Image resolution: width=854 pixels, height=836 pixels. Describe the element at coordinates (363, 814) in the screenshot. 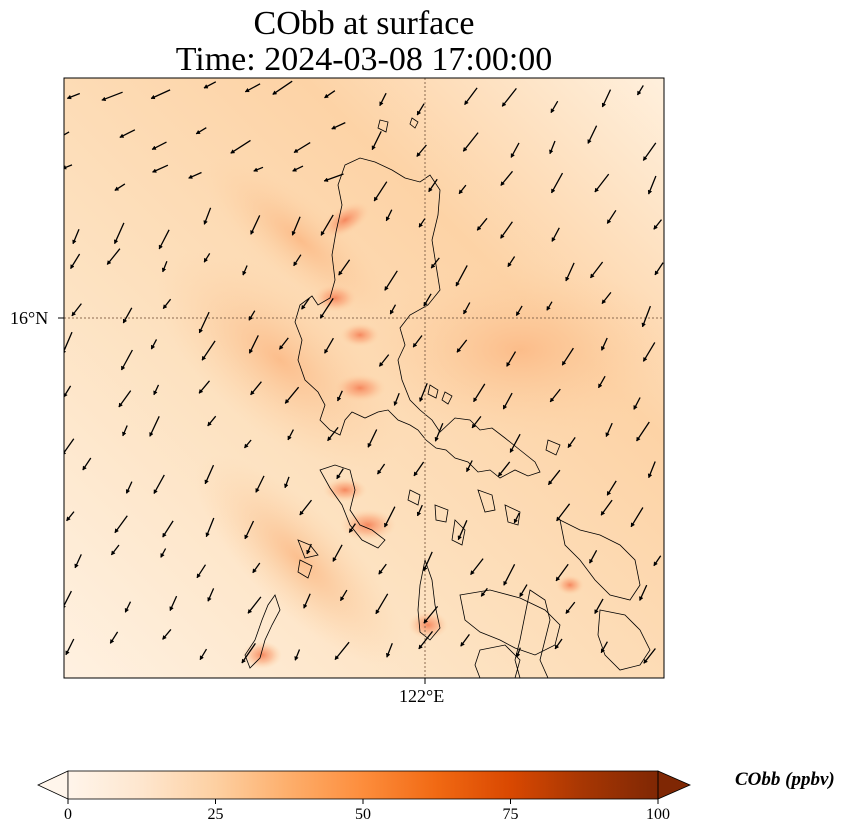

I see `colorbar-tick-50: 50` at that location.